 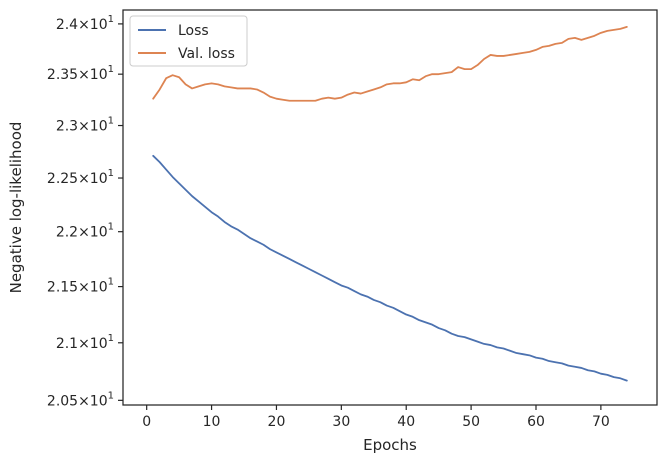 What do you see at coordinates (146, 422) in the screenshot?
I see `x-tick-label: 0` at bounding box center [146, 422].